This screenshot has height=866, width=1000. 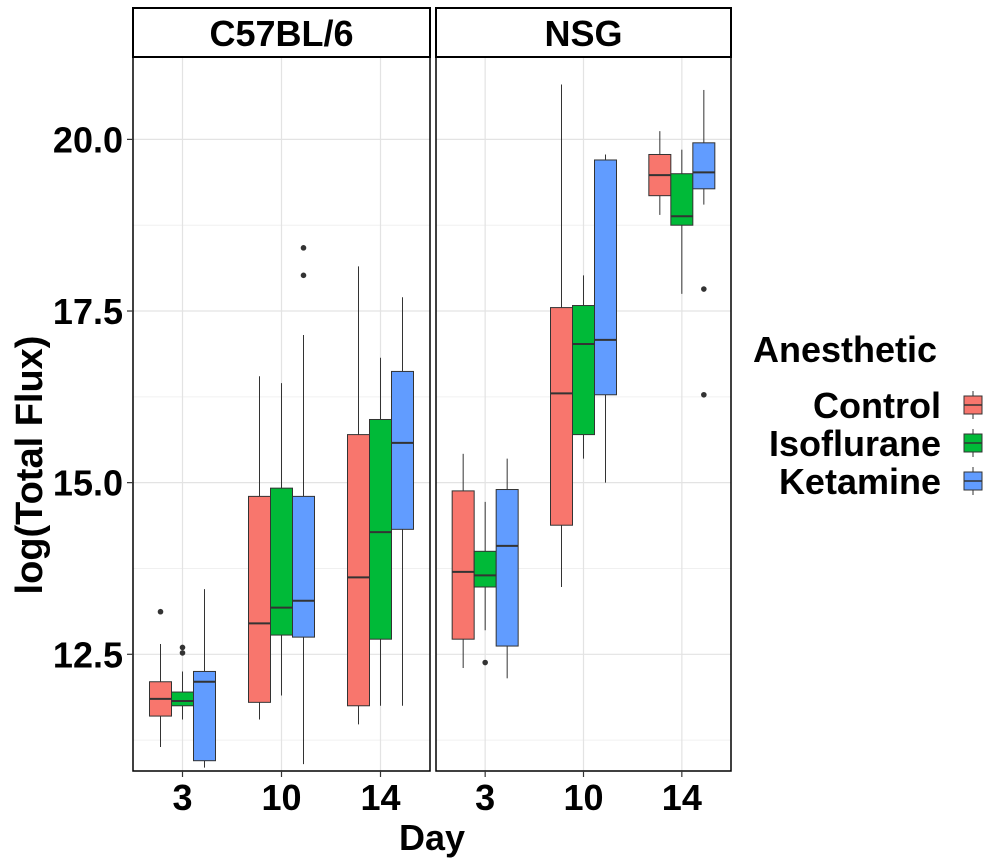 I want to click on legend-item-ketamine: Ketamine, so click(x=881, y=481).